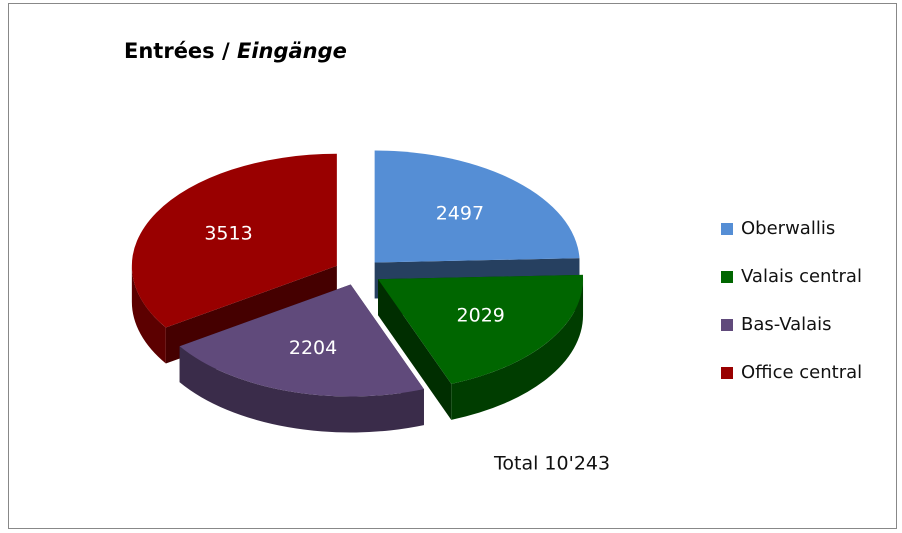  Describe the element at coordinates (801, 276) in the screenshot. I see `legend-label: Valais central` at that location.